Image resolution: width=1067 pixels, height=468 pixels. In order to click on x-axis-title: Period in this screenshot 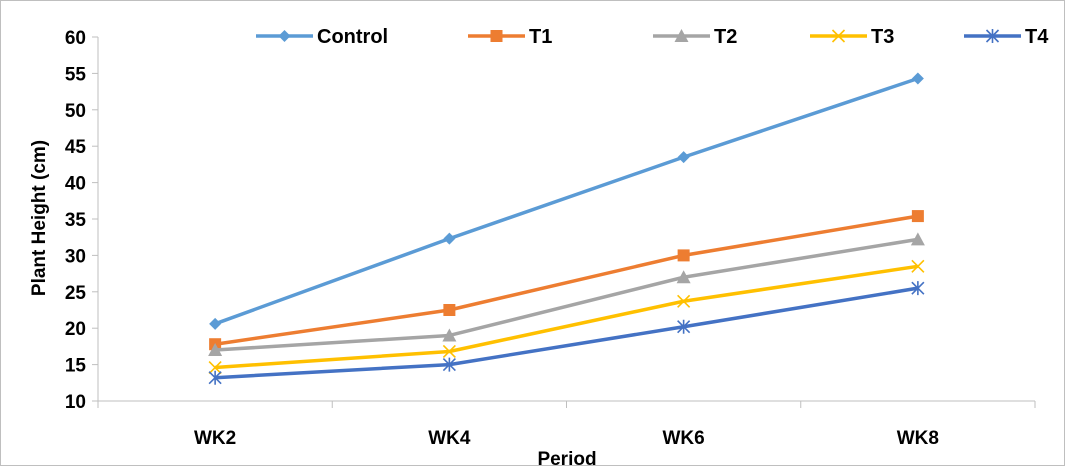, I will do `click(566, 458)`.